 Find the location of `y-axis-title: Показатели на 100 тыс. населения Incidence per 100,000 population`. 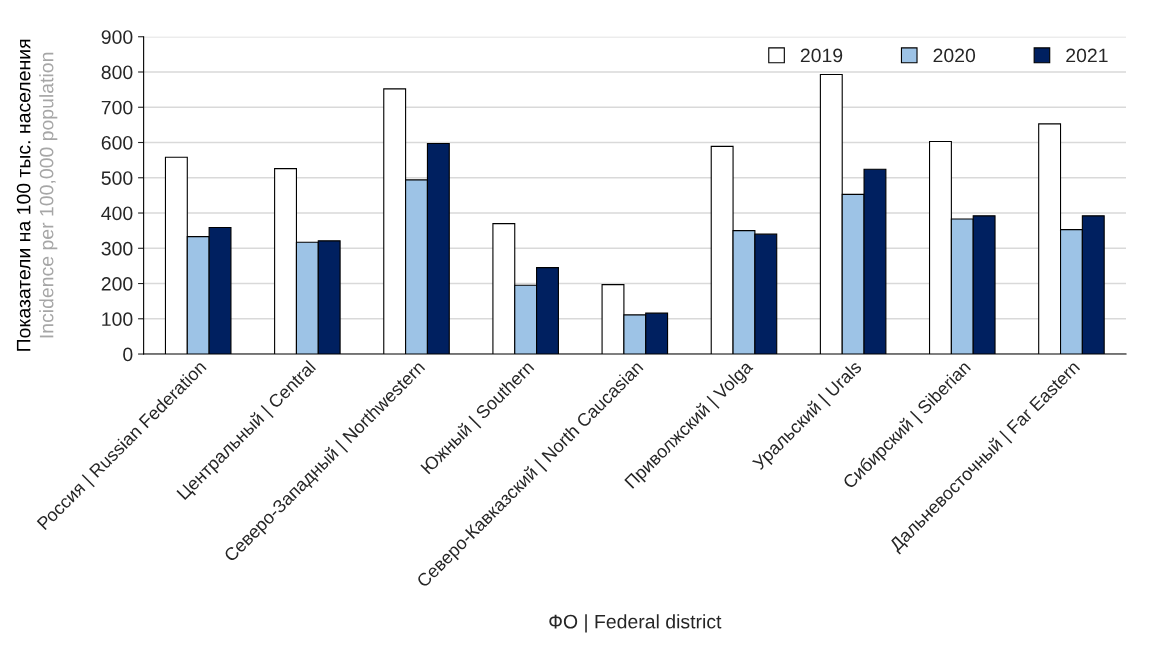

y-axis-title: Показатели на 100 тыс. населения Incidence per 100,000 population is located at coordinates (37, 195).